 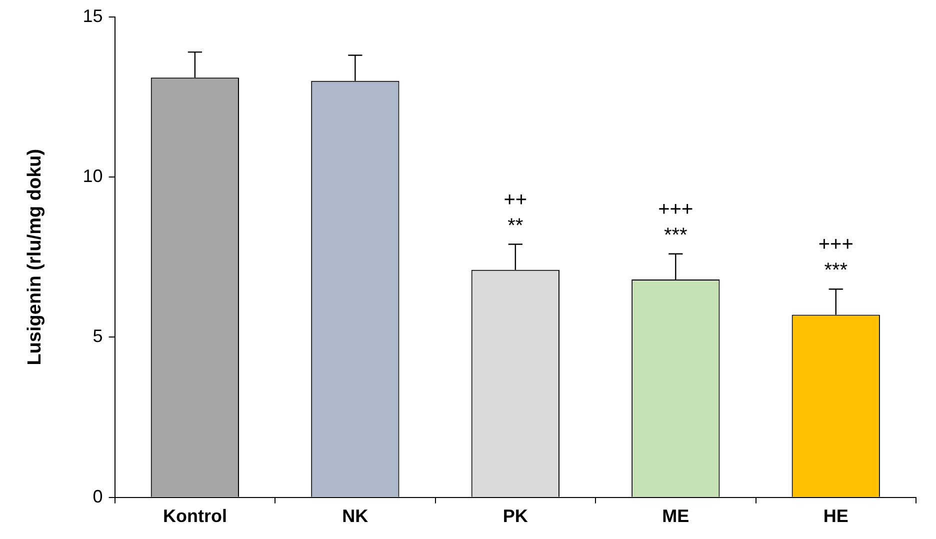 What do you see at coordinates (35, 257) in the screenshot?
I see `y-axis-title: Lusigenin (rlu/mg doku)` at bounding box center [35, 257].